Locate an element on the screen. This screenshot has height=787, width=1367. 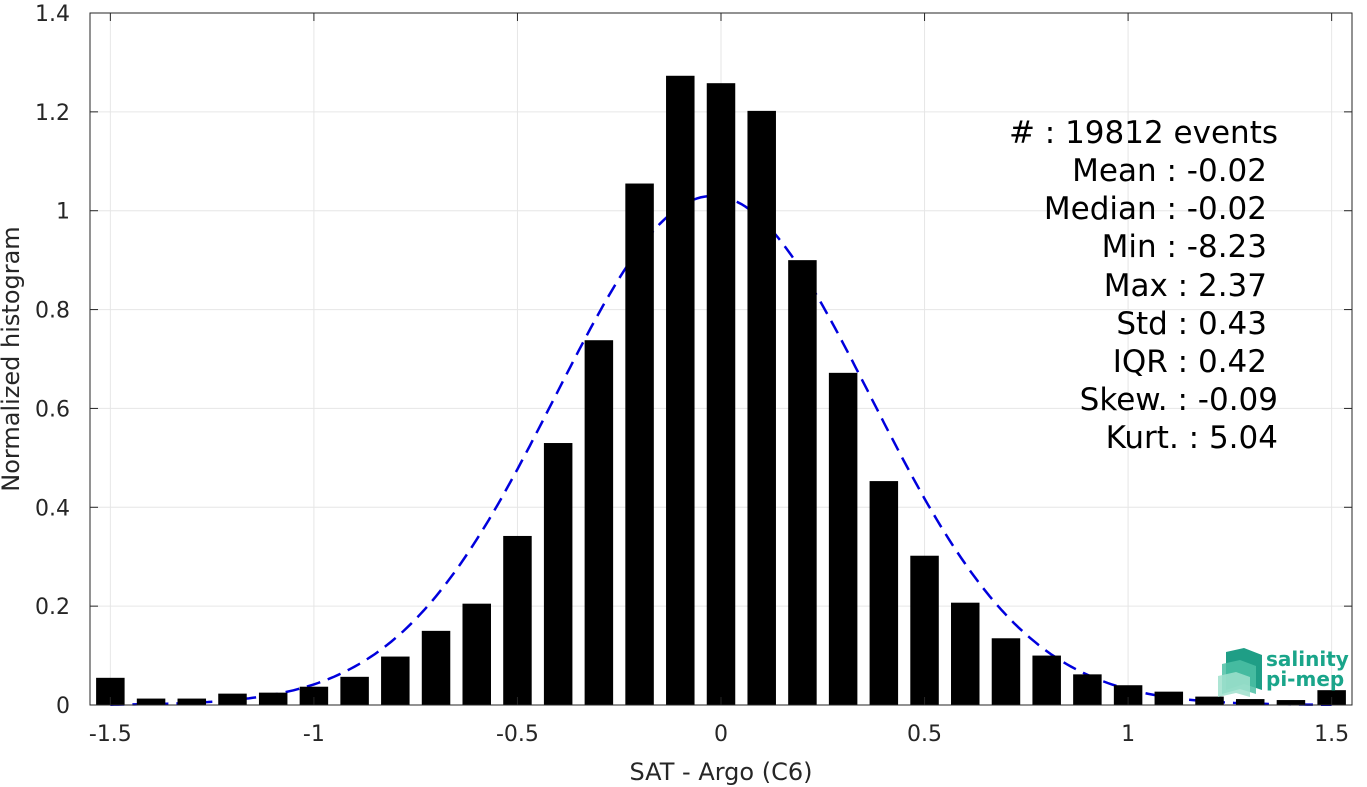
stat-skew: Skew. : -0.09 is located at coordinates (1179, 400).